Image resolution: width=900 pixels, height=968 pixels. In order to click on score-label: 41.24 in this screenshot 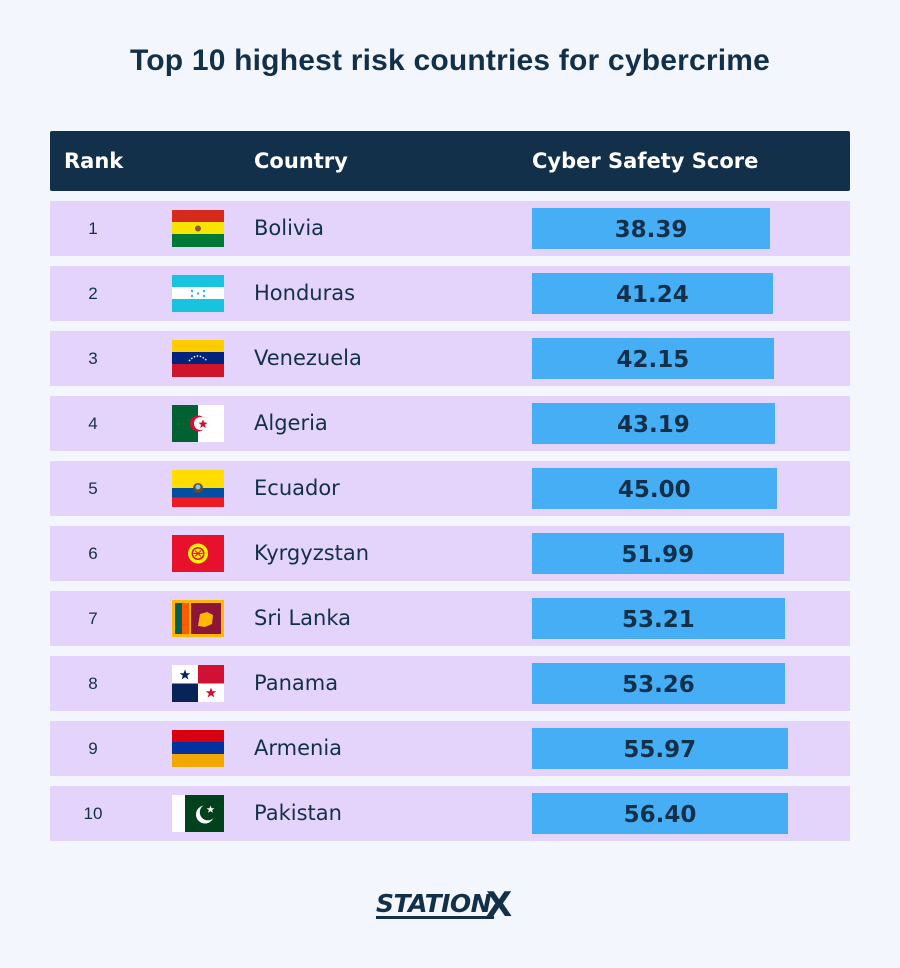, I will do `click(652, 295)`.